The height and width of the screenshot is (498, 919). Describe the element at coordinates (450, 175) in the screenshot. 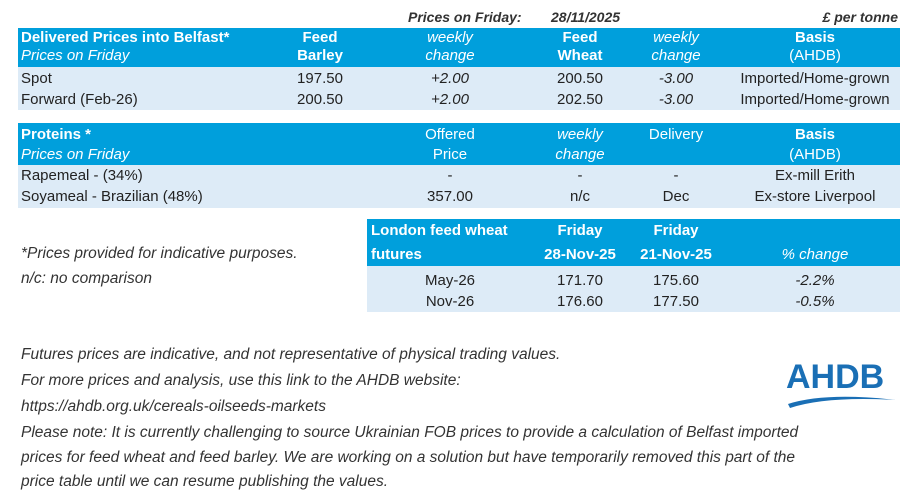

I see `protein-row-price: -` at that location.